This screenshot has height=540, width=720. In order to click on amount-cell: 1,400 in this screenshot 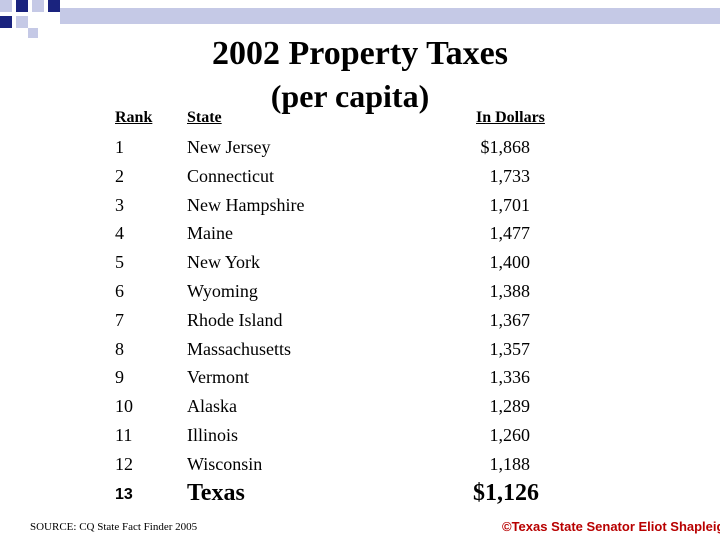, I will do `click(510, 262)`.